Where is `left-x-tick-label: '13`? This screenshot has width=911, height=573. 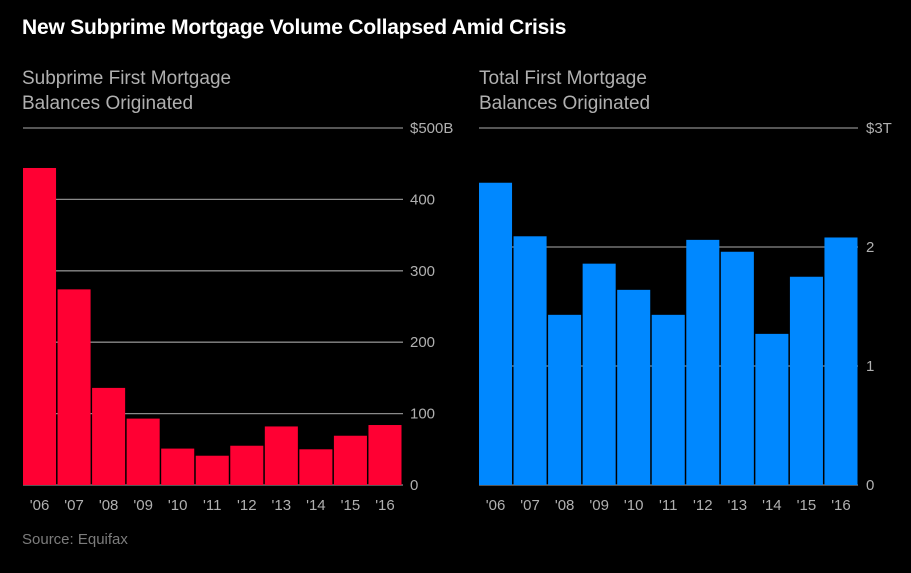 left-x-tick-label: '13 is located at coordinates (282, 505).